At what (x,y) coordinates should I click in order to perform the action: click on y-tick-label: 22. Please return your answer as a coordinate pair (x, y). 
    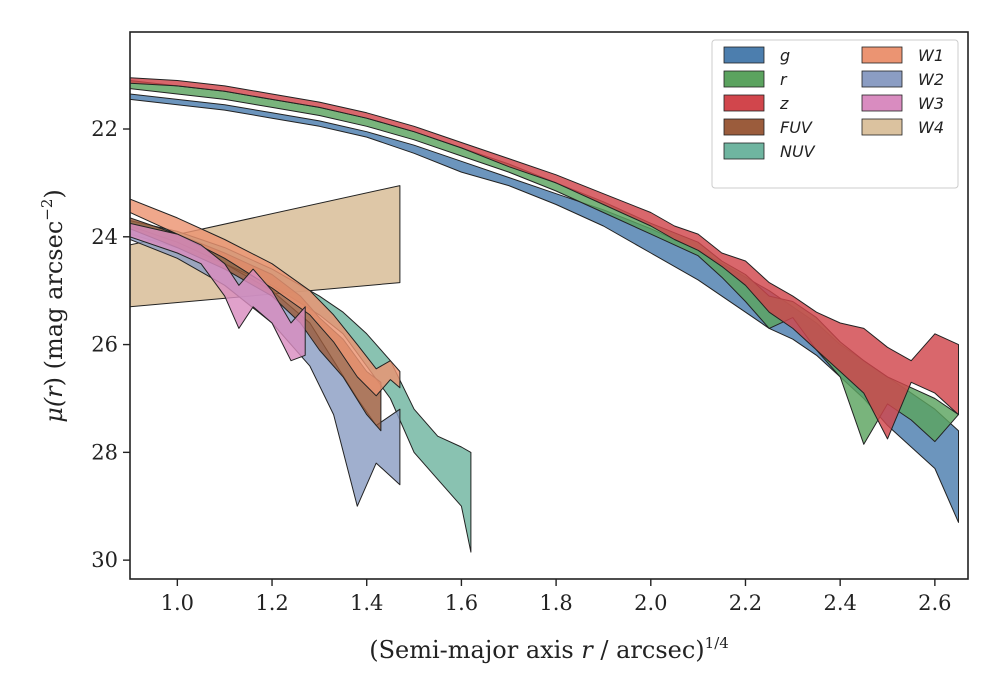
    Looking at the image, I should click on (104, 129).